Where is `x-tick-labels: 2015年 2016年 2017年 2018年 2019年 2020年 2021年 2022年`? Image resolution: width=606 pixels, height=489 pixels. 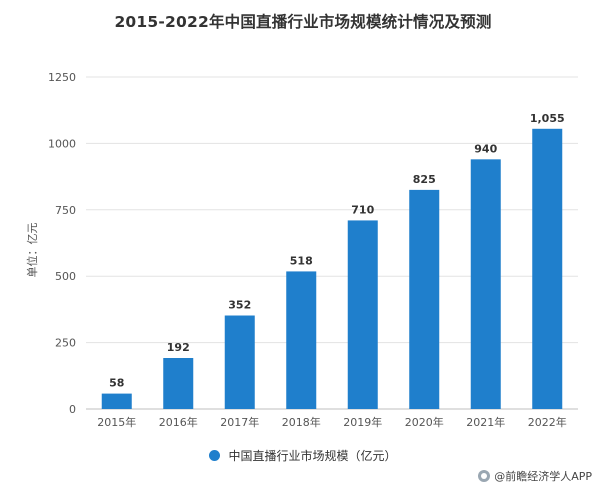 x-tick-labels: 2015年 2016年 2017年 2018年 2019年 2020年 2021年 2022年 is located at coordinates (332, 422).